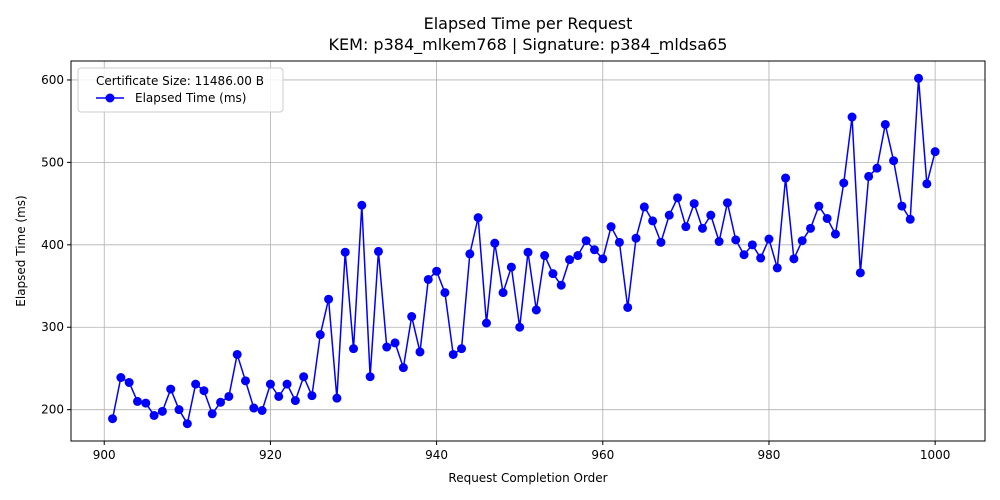 This screenshot has height=500, width=1000. What do you see at coordinates (52, 80) in the screenshot?
I see `y-tick-label: 600` at bounding box center [52, 80].